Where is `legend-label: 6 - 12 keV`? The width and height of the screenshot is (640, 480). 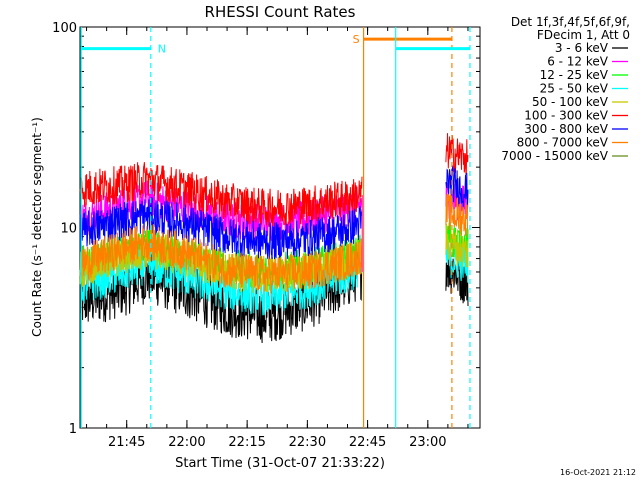 legend-label: 6 - 12 keV is located at coordinates (578, 62).